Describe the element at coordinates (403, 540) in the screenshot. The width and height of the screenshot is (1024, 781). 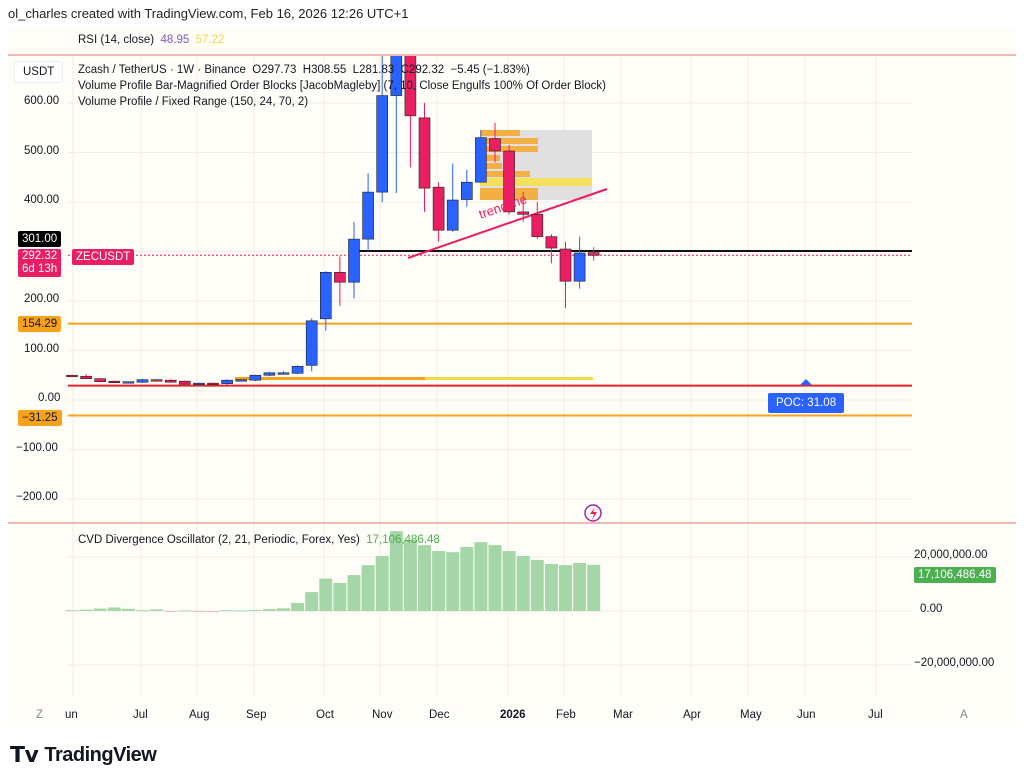
I see `cvd-legend-value: 17,106,486.48` at that location.